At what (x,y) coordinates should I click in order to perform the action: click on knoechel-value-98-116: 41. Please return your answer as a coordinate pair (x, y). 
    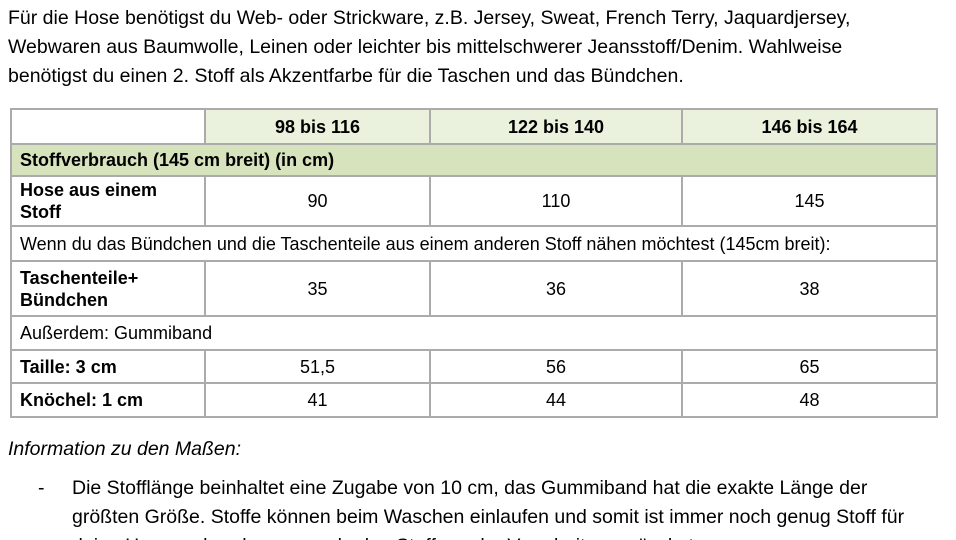
    Looking at the image, I should click on (317, 400).